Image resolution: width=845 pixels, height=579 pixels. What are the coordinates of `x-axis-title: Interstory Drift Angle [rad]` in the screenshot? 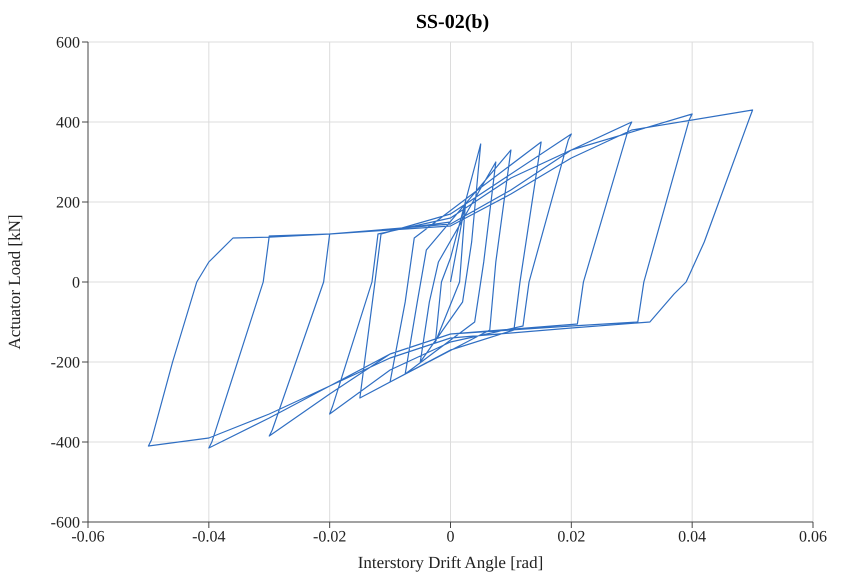 It's located at (451, 562).